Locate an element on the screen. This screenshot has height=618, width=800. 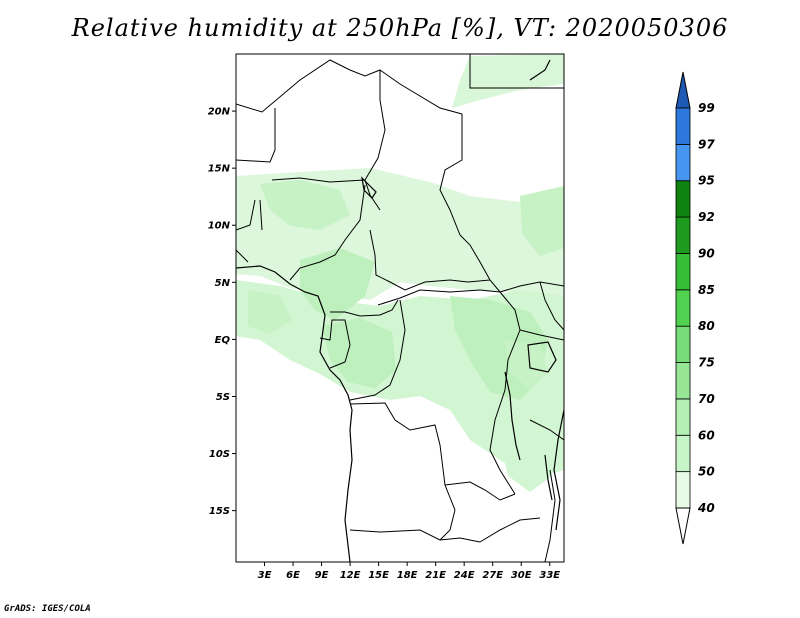
border-west-coast is located at coordinates (249, 231).